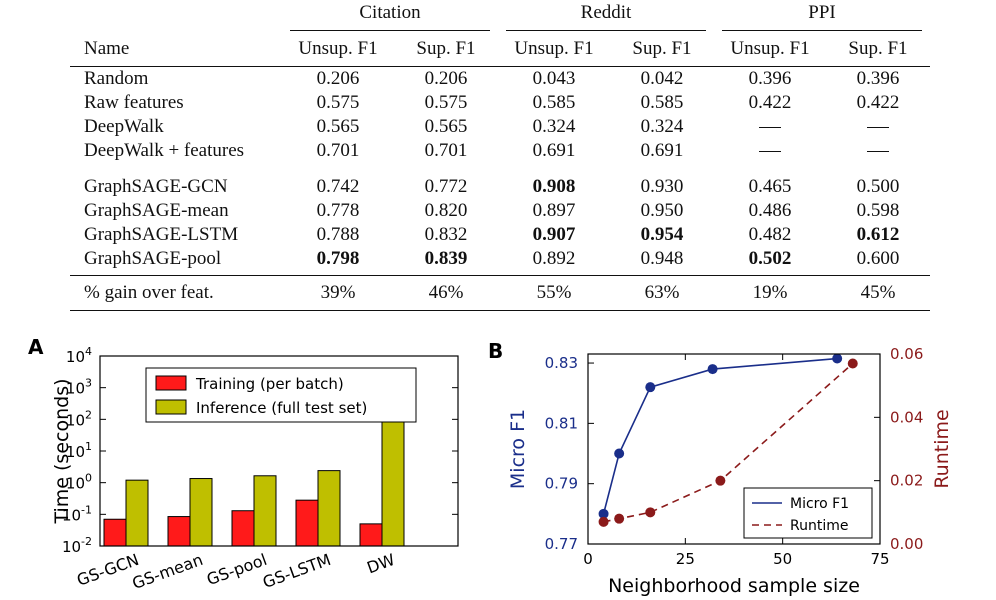 The width and height of the screenshot is (996, 600). I want to click on score-value: 0.042, so click(662, 78).